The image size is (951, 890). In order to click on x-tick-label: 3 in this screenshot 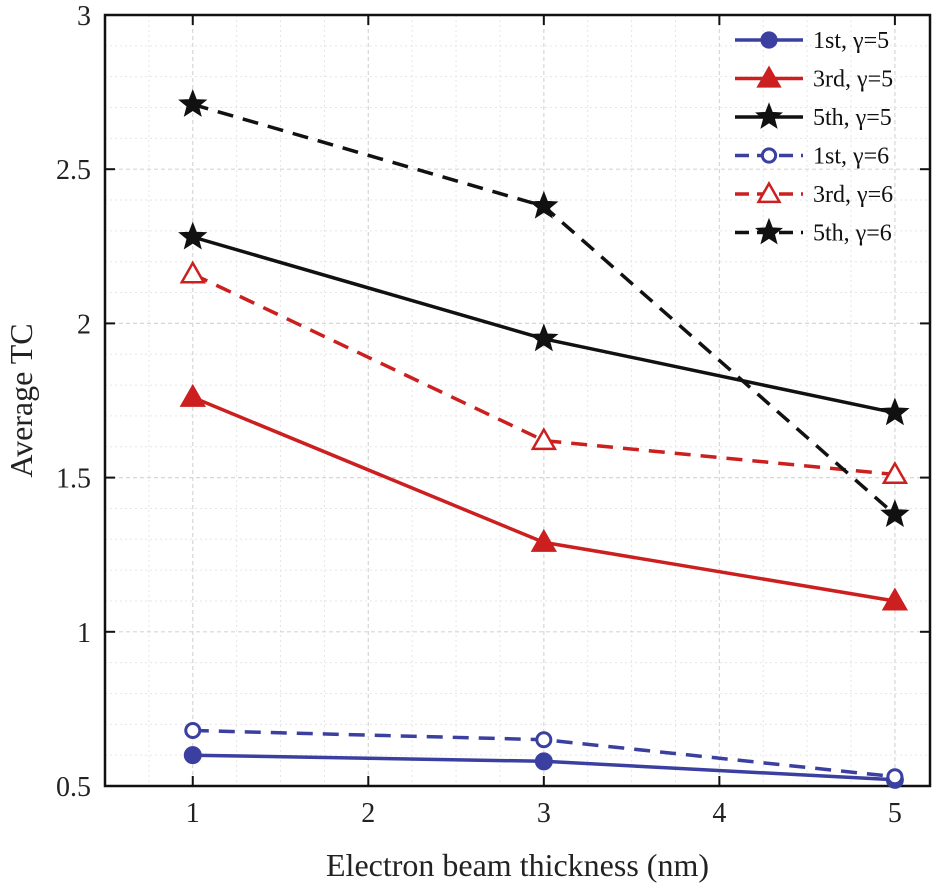, I will do `click(544, 813)`.